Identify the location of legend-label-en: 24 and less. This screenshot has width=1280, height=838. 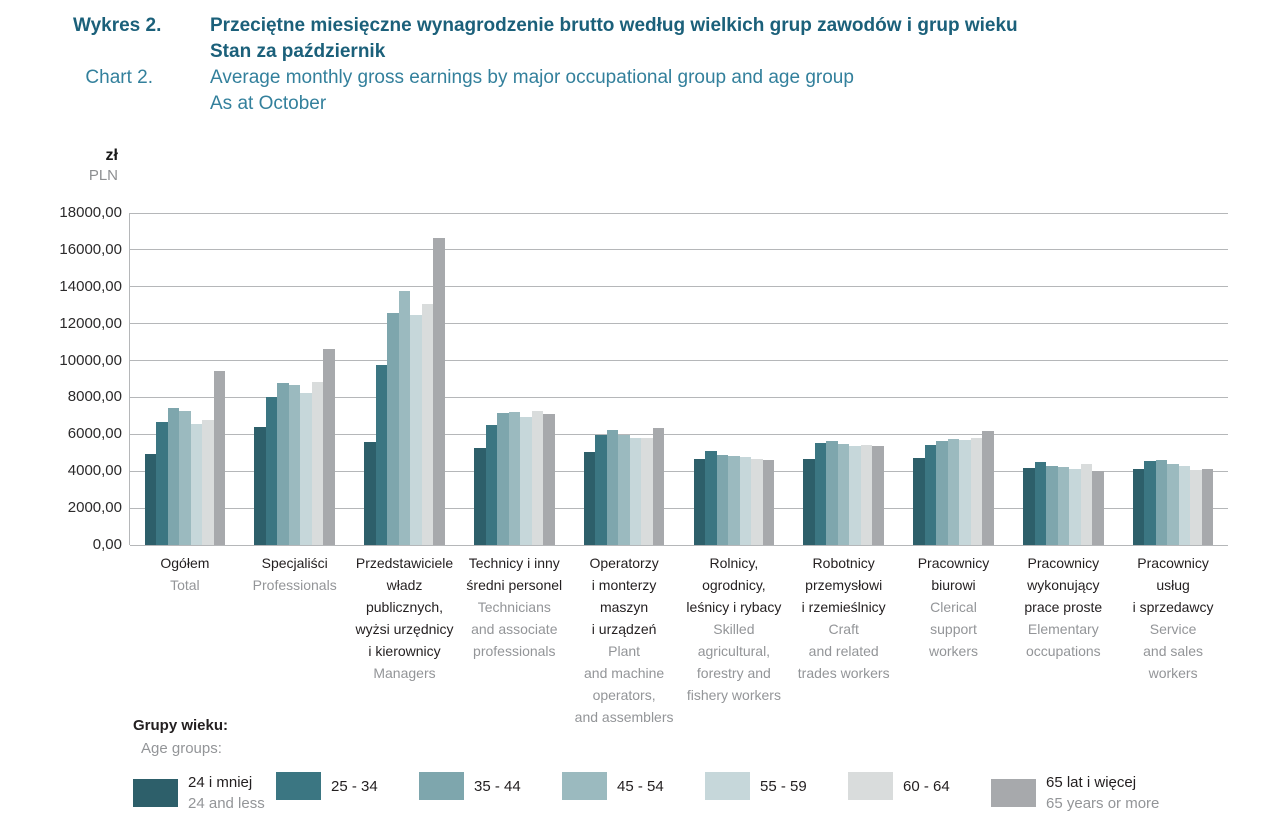
(226, 803).